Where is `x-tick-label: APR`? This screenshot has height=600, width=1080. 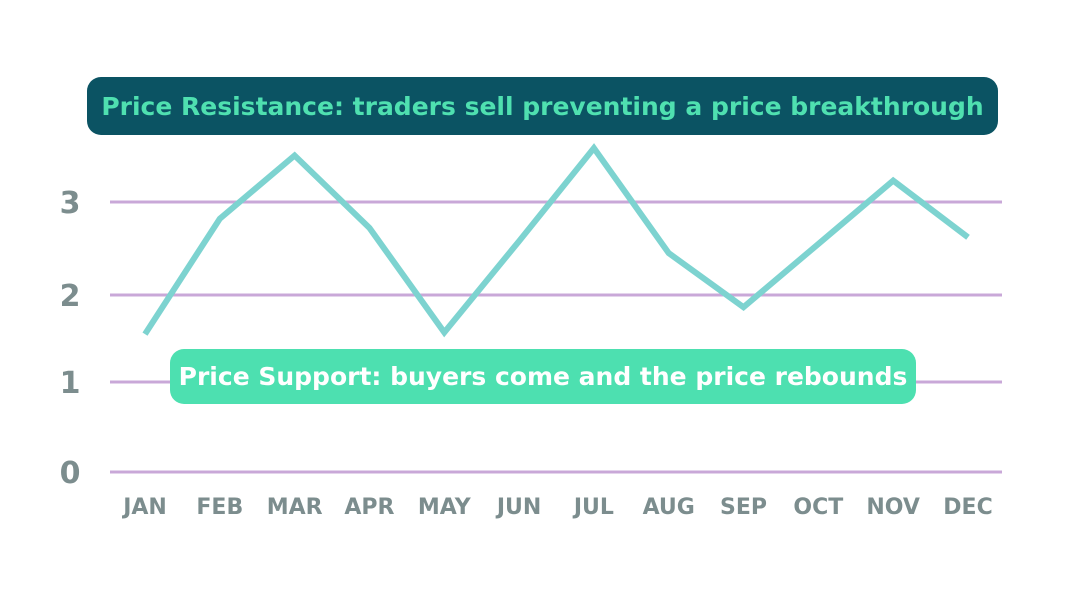 x-tick-label: APR is located at coordinates (369, 507).